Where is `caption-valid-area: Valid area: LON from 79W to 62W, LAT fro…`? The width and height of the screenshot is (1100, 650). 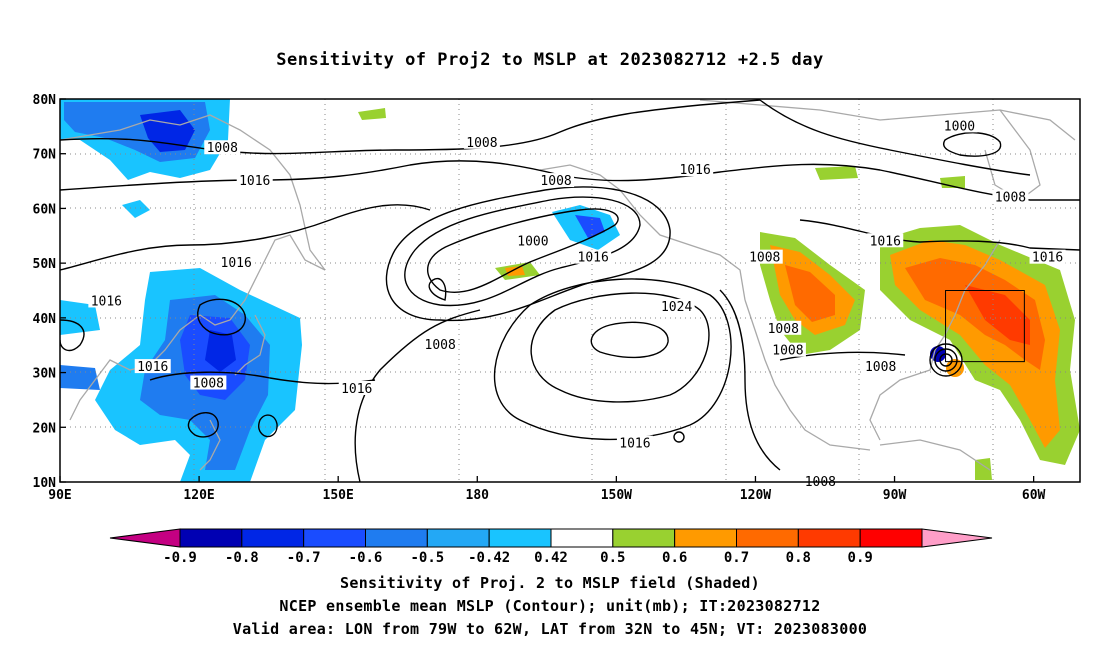 caption-valid-area: Valid area: LON from 79W to 62W, LAT fro… is located at coordinates (550, 629).